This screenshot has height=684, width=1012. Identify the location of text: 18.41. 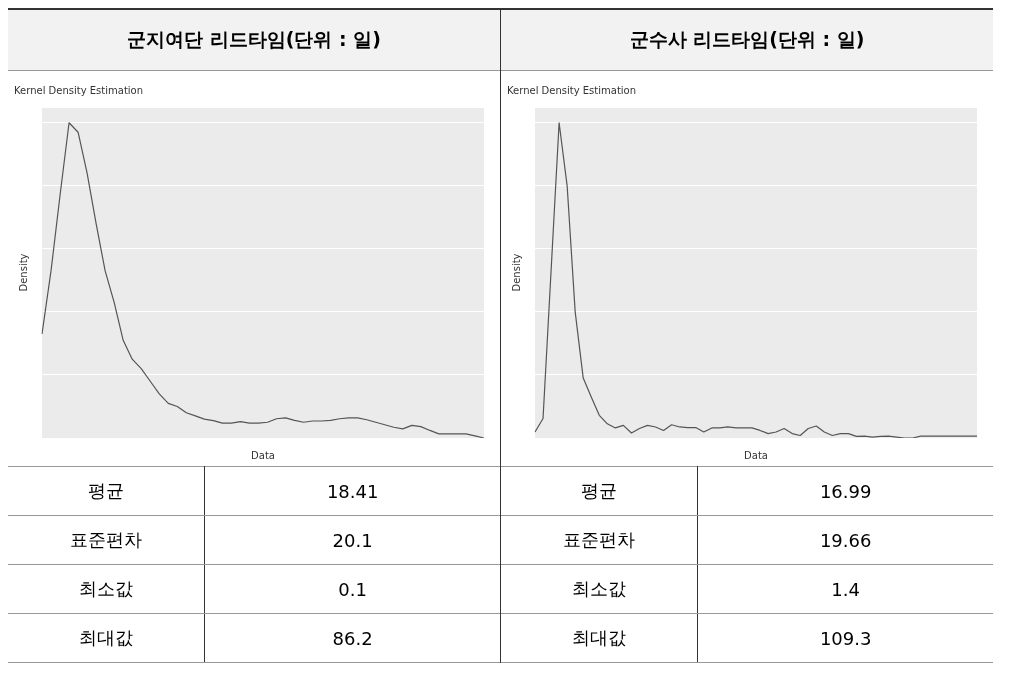
(352, 491).